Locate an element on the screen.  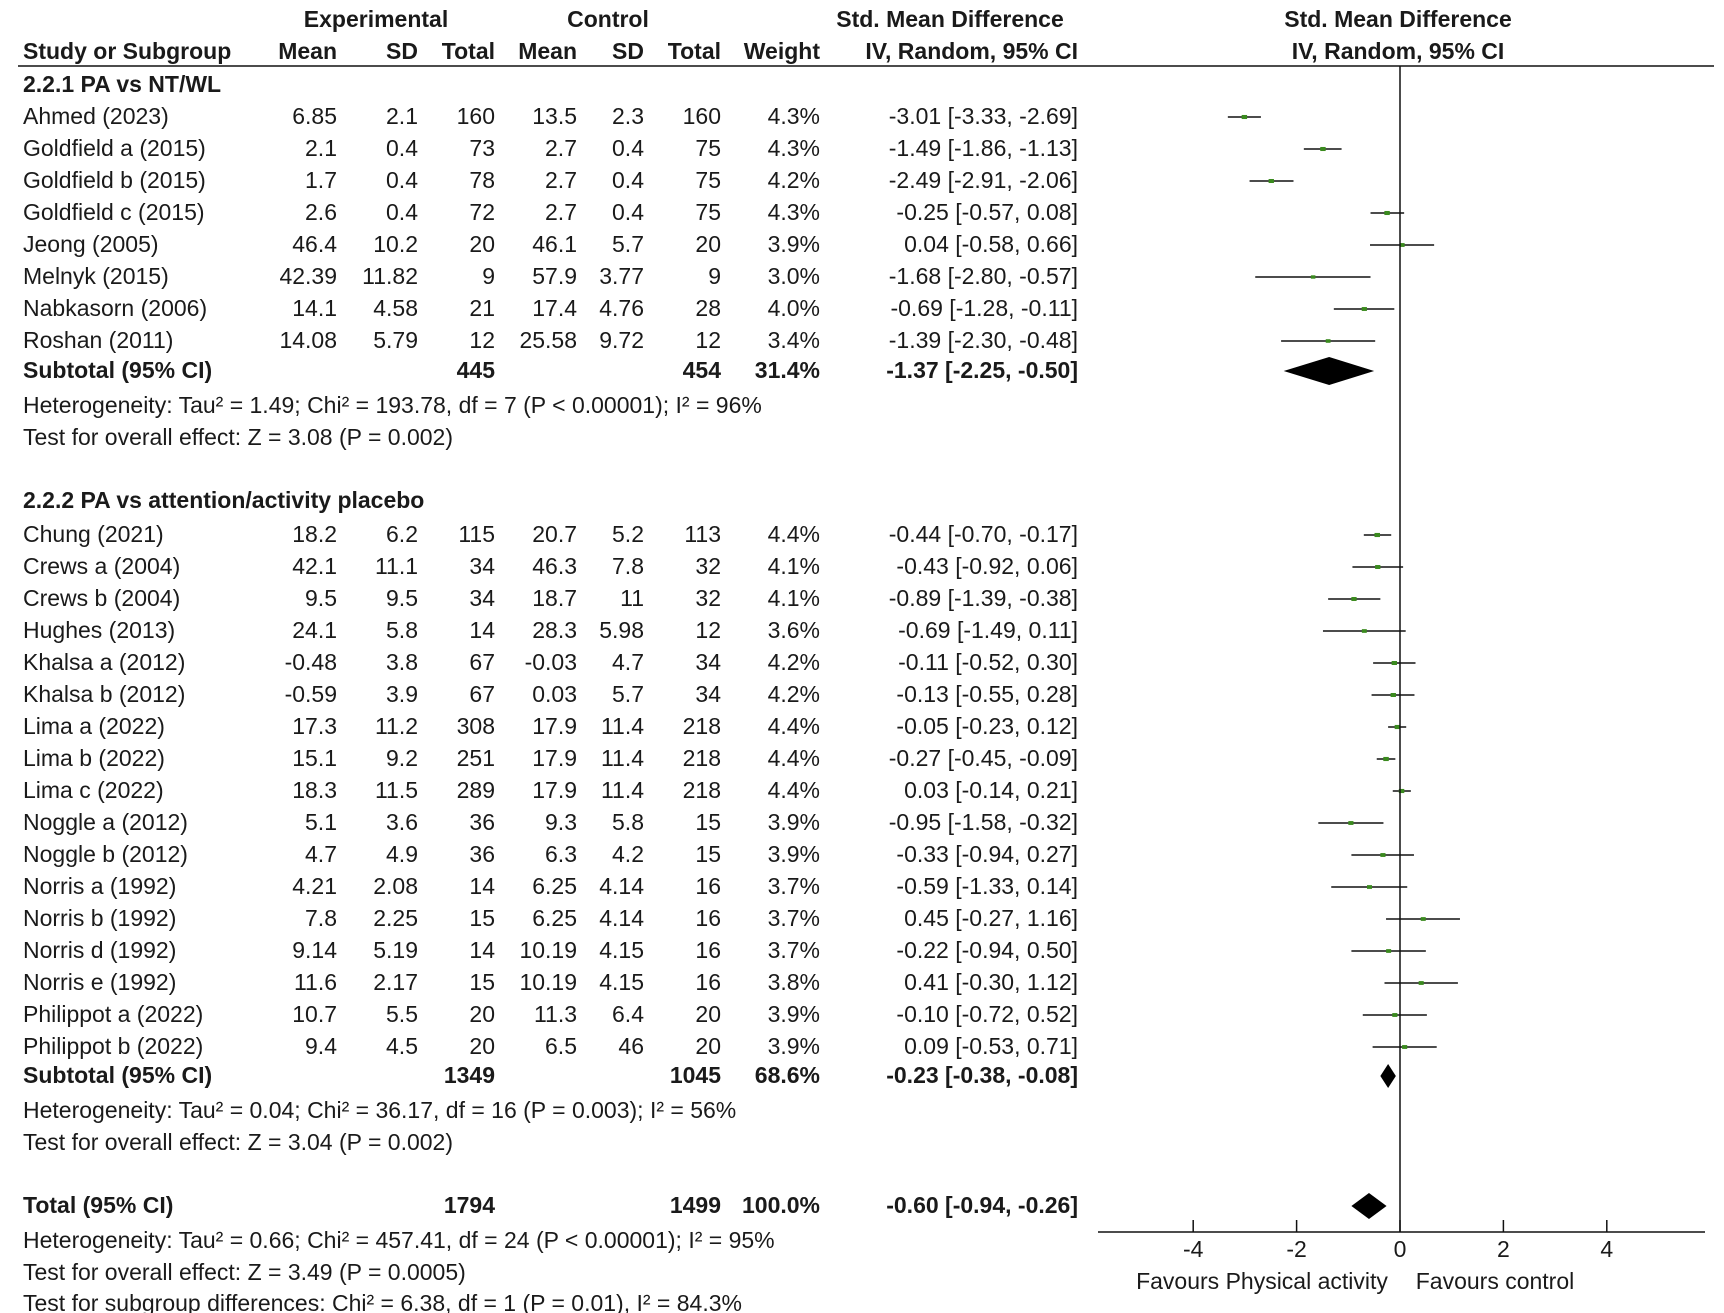
study-name: Melnyk (2015) is located at coordinates (96, 276).